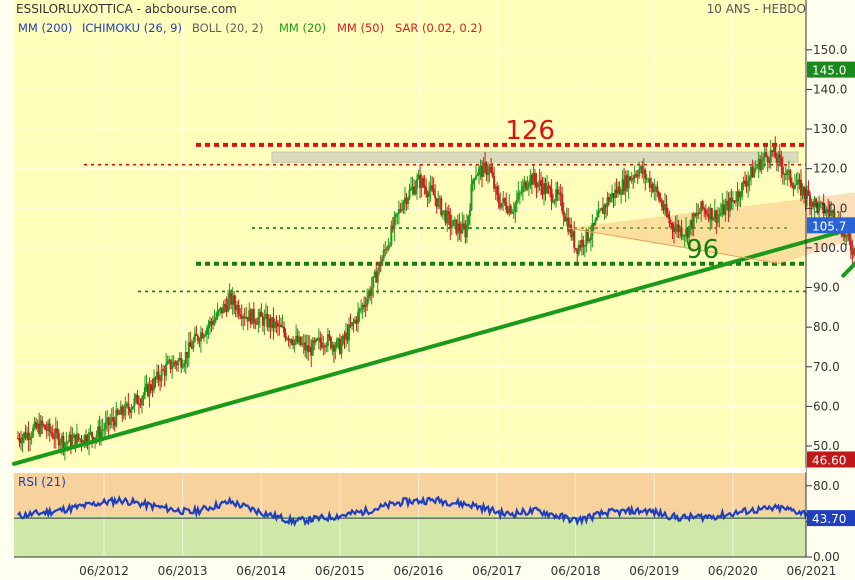 The width and height of the screenshot is (855, 580). Describe the element at coordinates (436, 511) in the screenshot. I see `rsi-line` at that location.